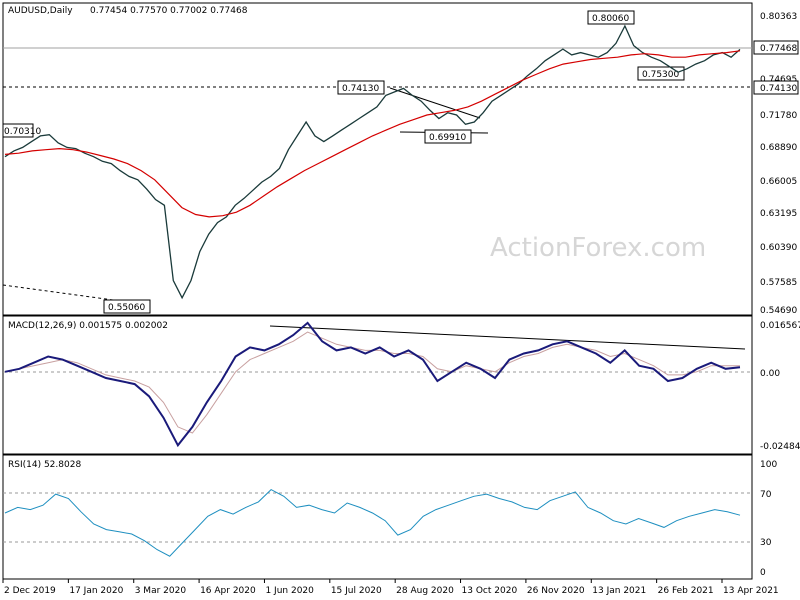  What do you see at coordinates (686, 591) in the screenshot?
I see `x-tick-label: 26 Feb 2021` at bounding box center [686, 591].